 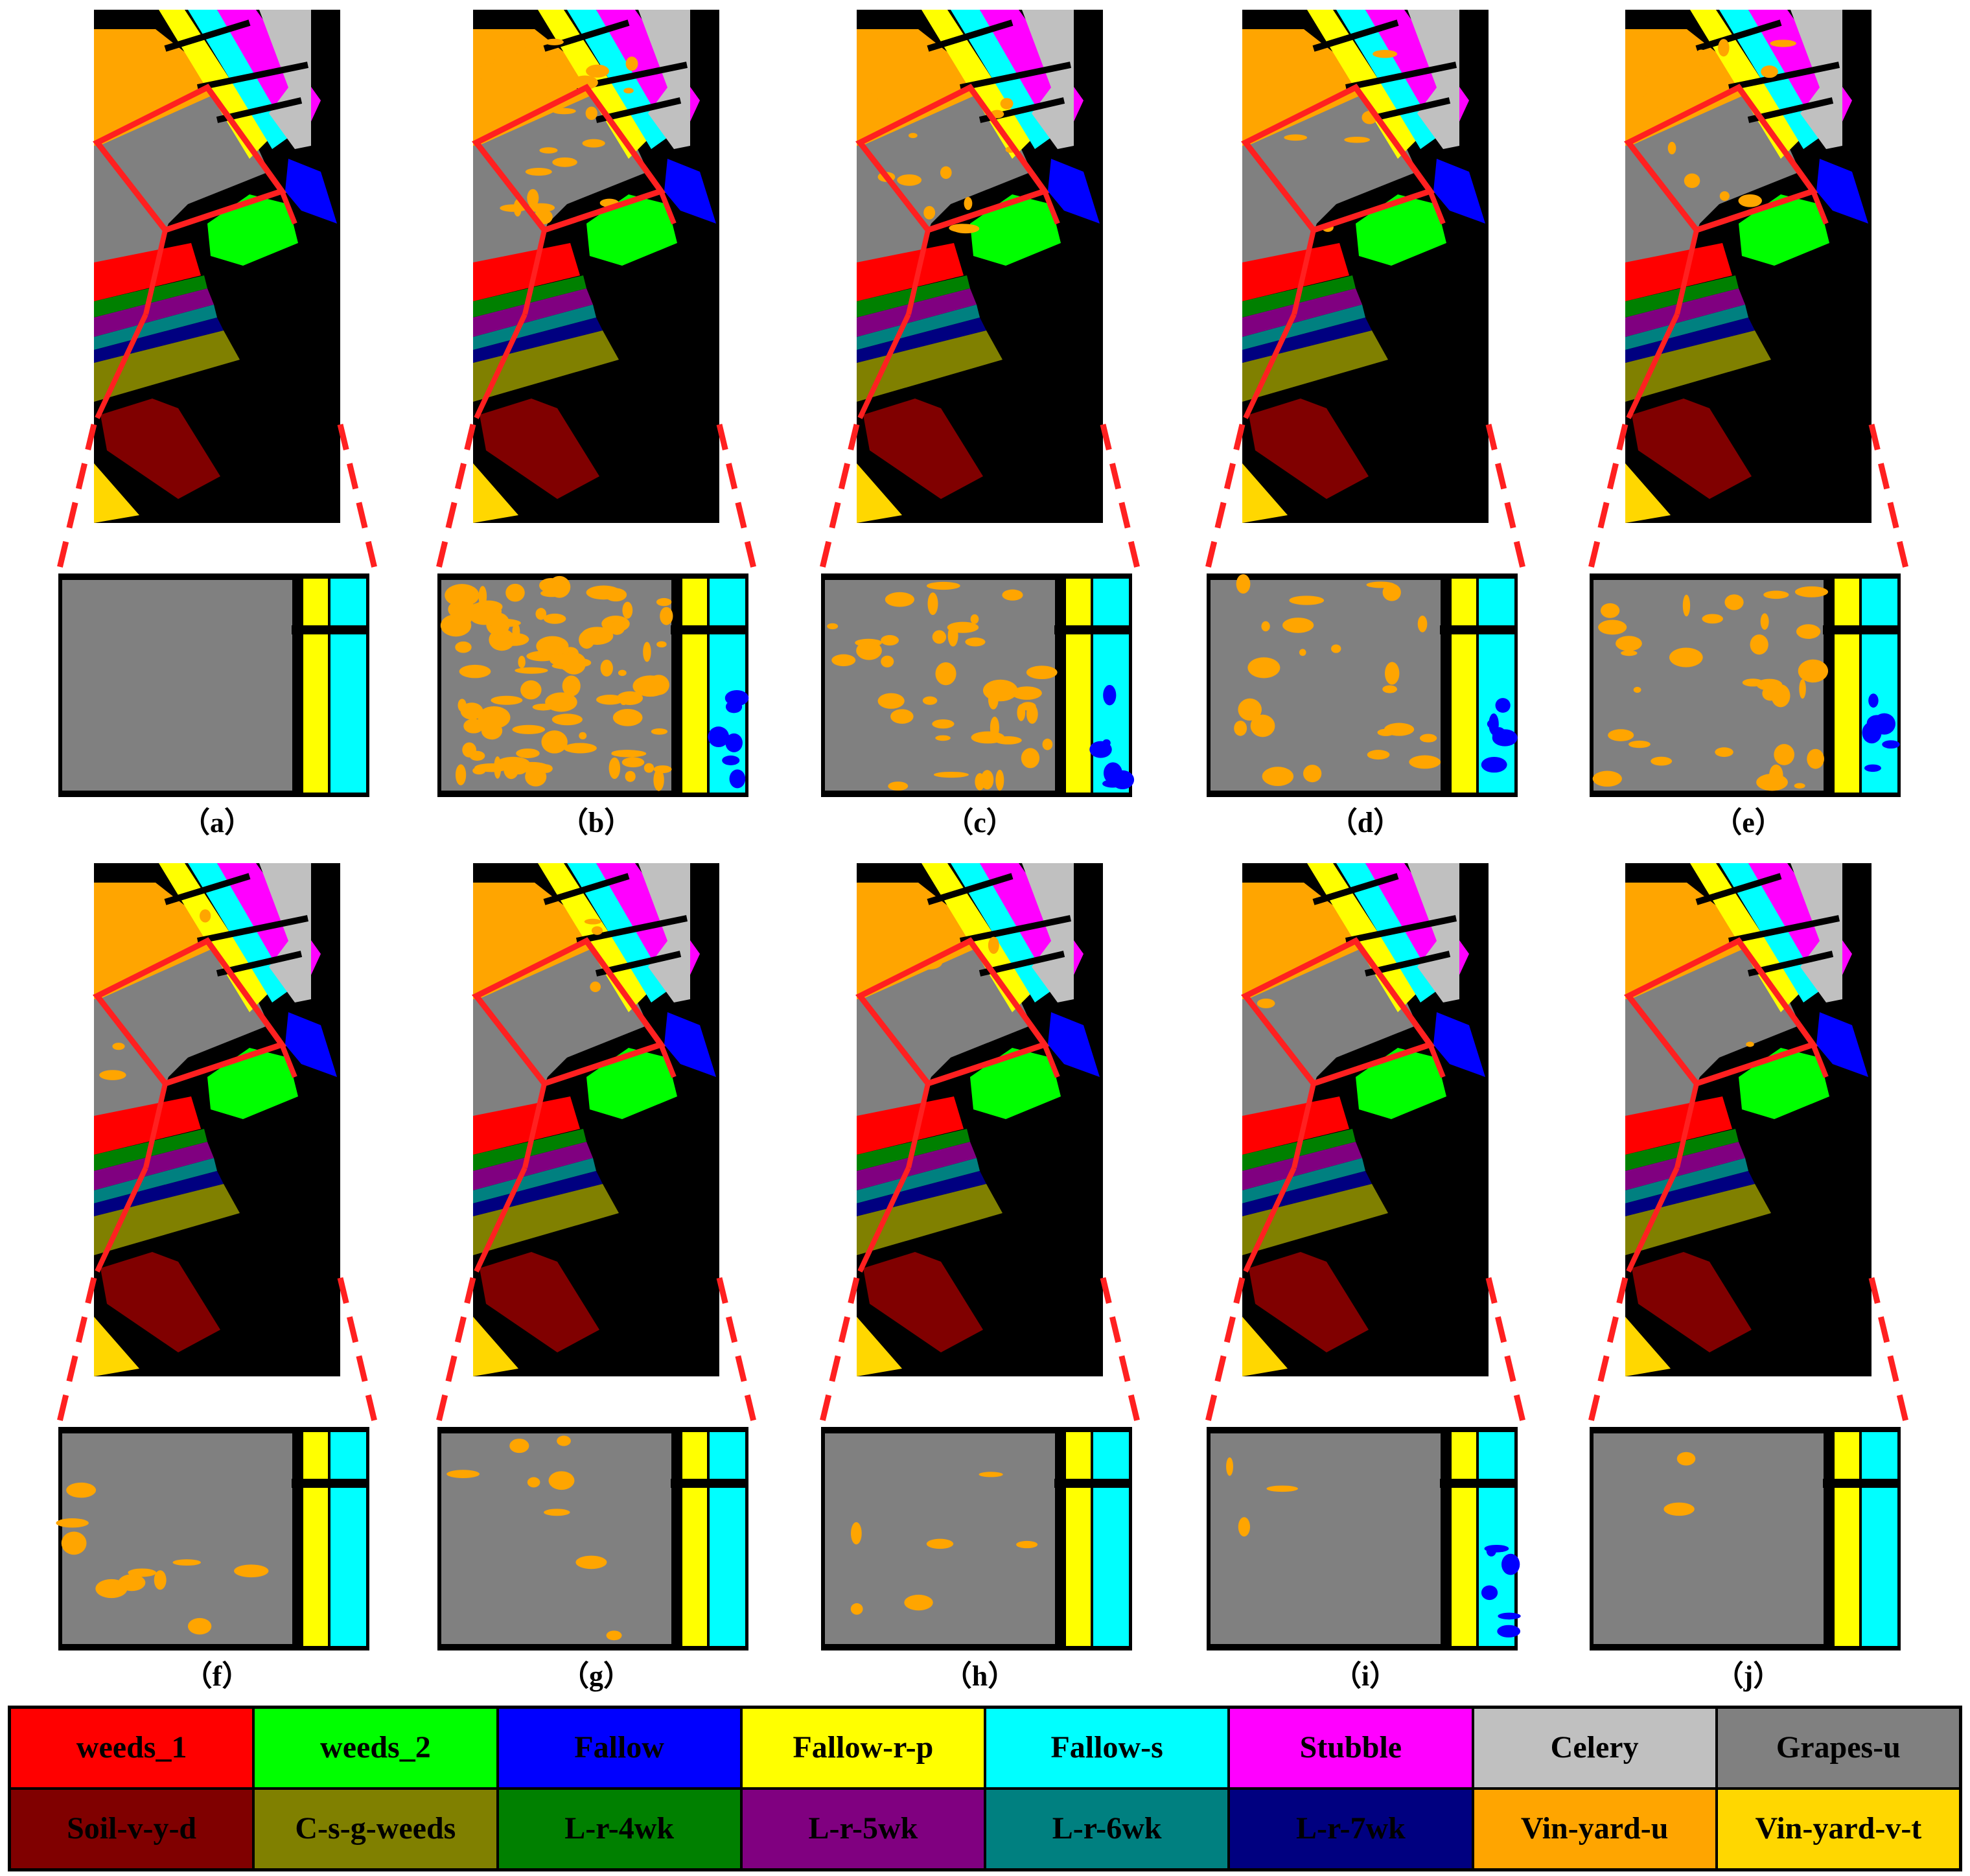 I want to click on region-l-r-5wk, so click(x=917, y=1166).